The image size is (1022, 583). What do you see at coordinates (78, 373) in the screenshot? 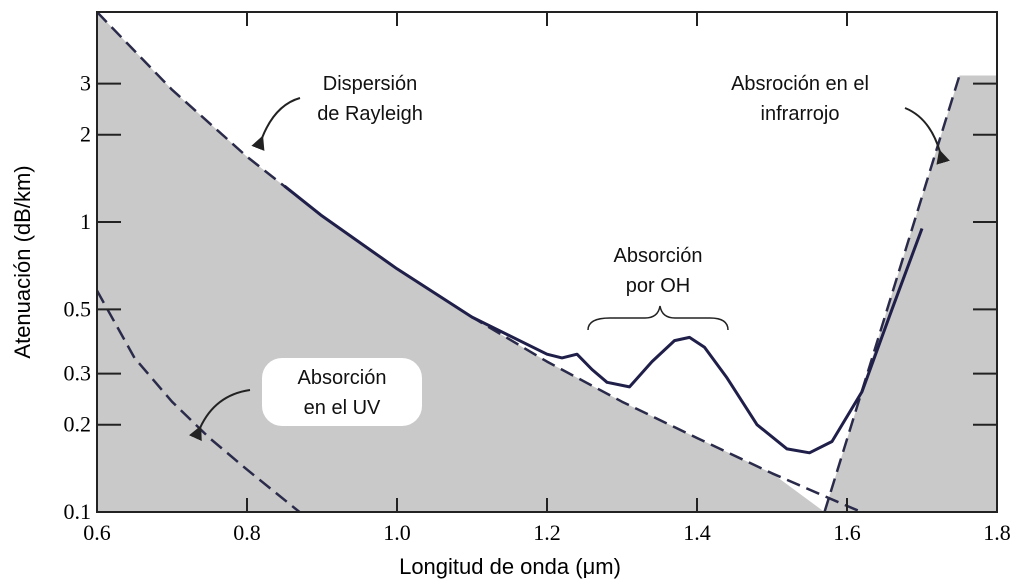
I see `y-tick-label: 0.3` at bounding box center [78, 373].